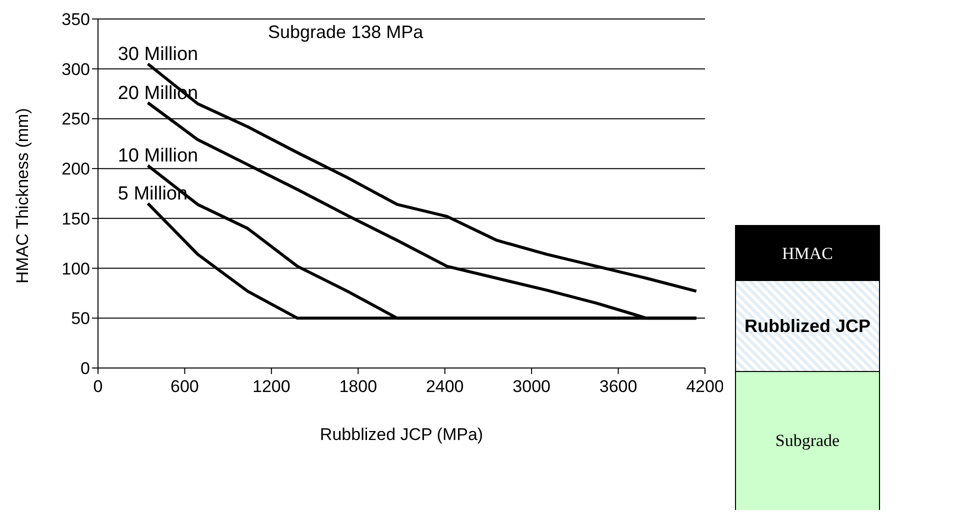  What do you see at coordinates (158, 54) in the screenshot?
I see `series-label: 30 Million` at bounding box center [158, 54].